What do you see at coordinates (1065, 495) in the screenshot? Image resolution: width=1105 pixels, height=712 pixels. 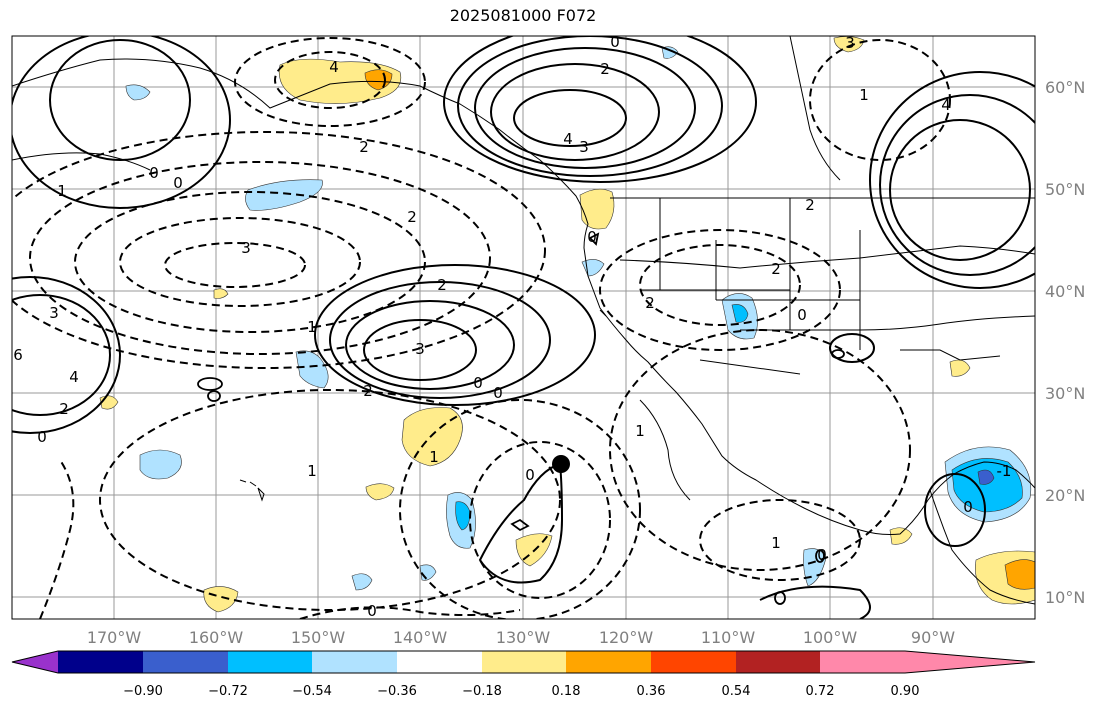 I see `lat-tick-label: 20°N` at bounding box center [1065, 495].